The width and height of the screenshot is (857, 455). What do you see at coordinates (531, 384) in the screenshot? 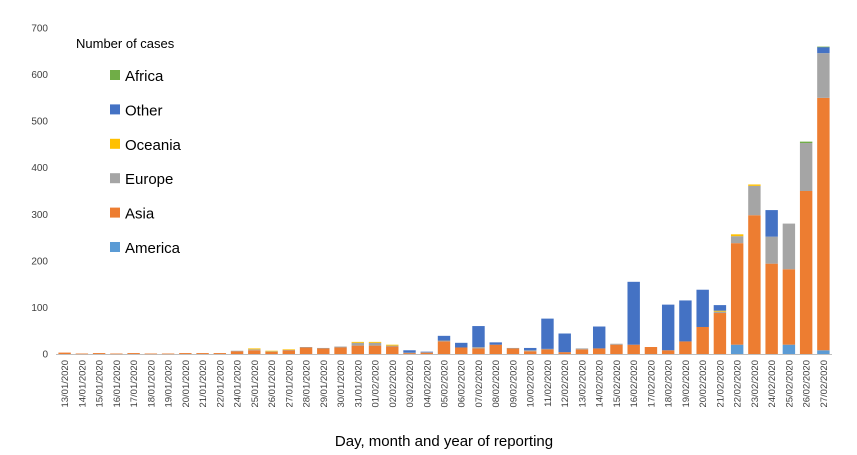
I see `x-tick-label: 10/02/2020` at bounding box center [531, 384].